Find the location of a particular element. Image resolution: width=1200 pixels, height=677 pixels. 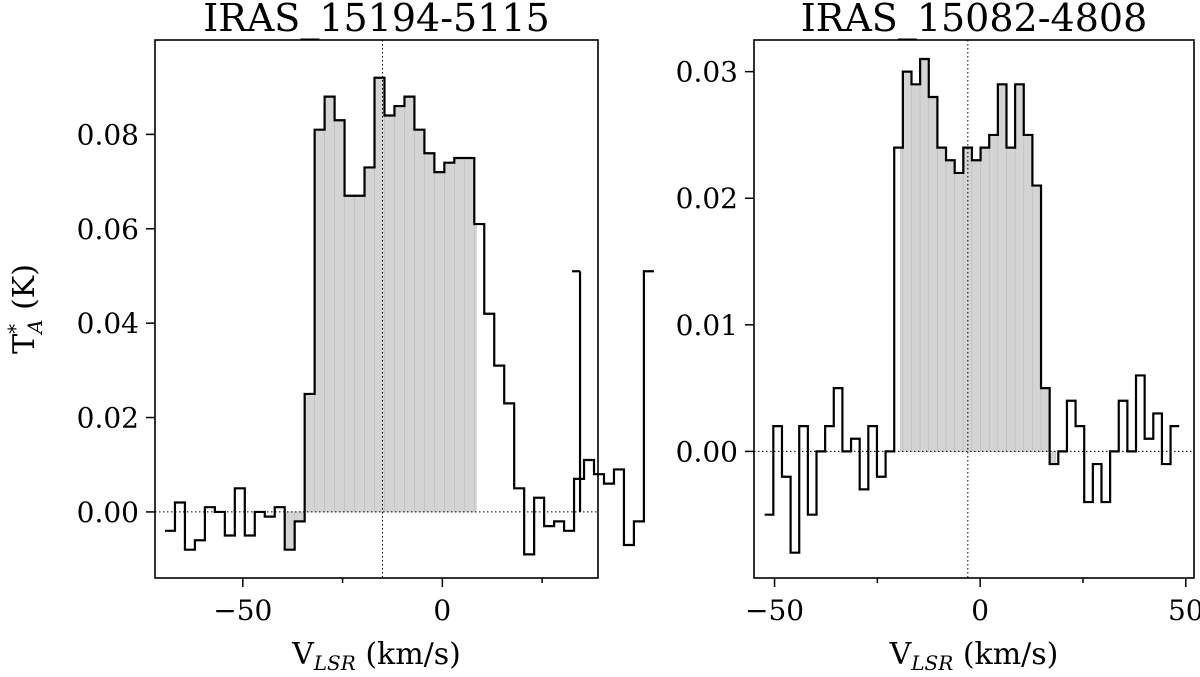

y-tick-label: 0.08 is located at coordinates (108, 134).